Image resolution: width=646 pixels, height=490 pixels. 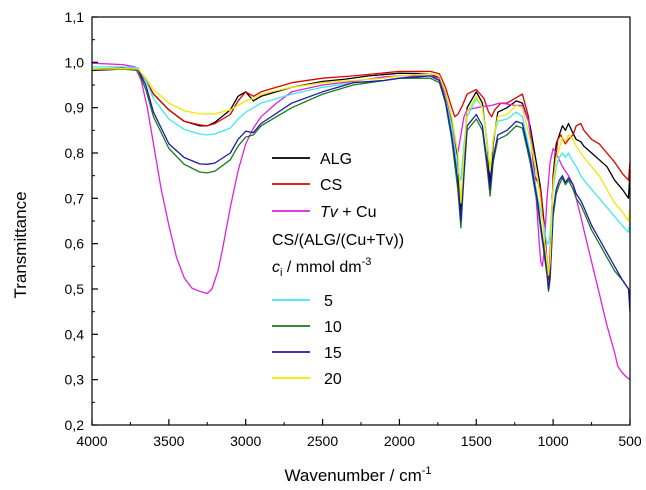 What do you see at coordinates (348, 212) in the screenshot?
I see `legend-label-2: Tv + Cu` at bounding box center [348, 212].